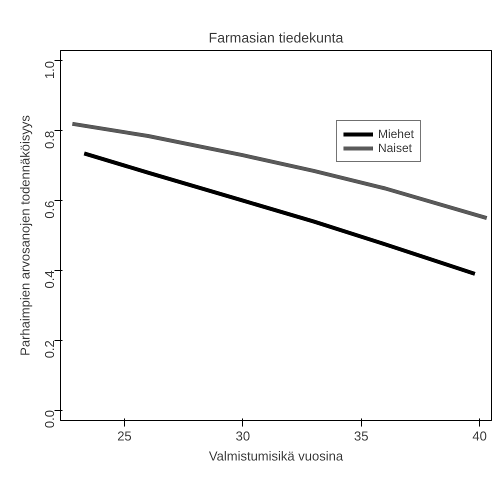  Describe the element at coordinates (395, 148) in the screenshot. I see `legend-label: Naiset` at that location.